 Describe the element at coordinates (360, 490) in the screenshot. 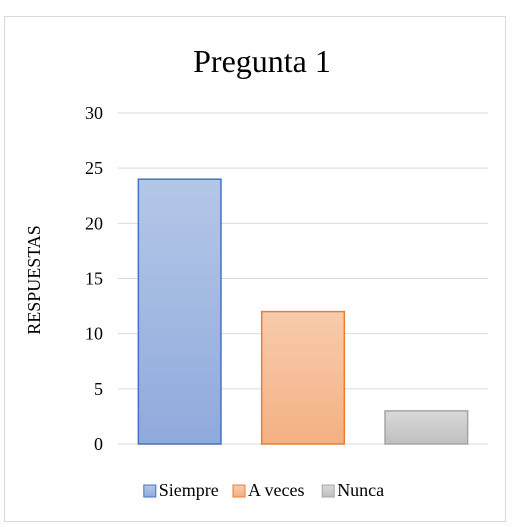

I see `legend-label: Nunca` at that location.